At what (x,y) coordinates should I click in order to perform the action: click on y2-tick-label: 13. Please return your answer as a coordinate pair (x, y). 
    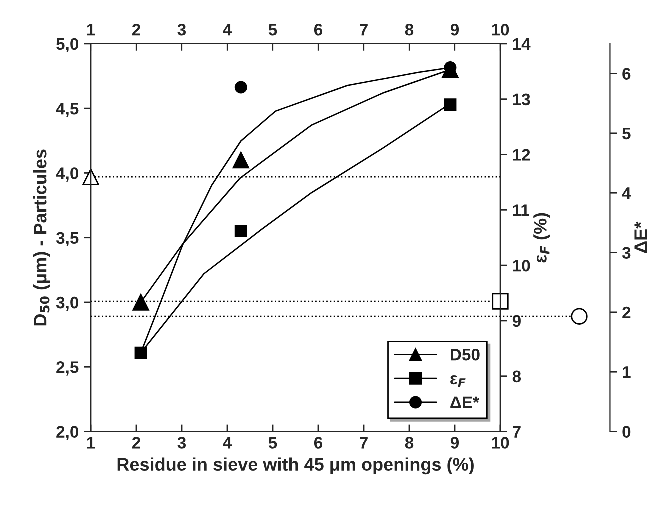
    Looking at the image, I should click on (521, 100).